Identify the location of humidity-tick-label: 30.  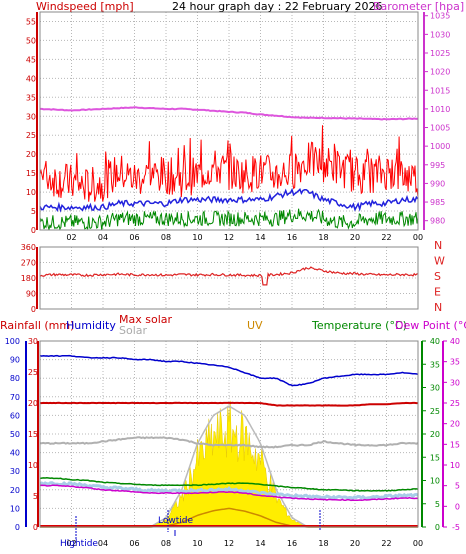
(15, 471).